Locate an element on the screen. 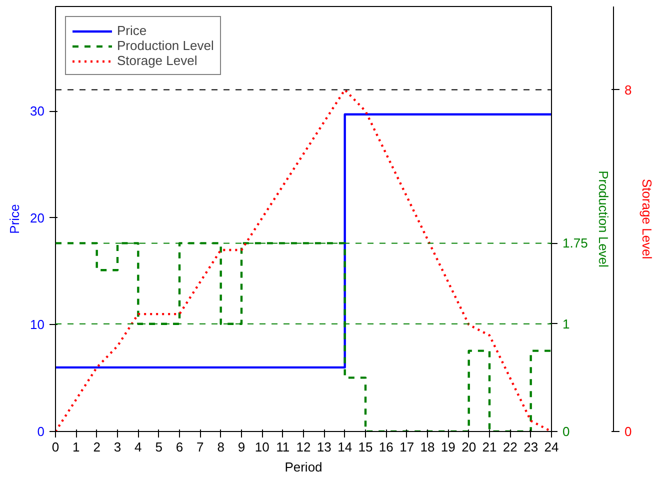 The width and height of the screenshot is (657, 477). x-tick-label: 17 is located at coordinates (407, 447).